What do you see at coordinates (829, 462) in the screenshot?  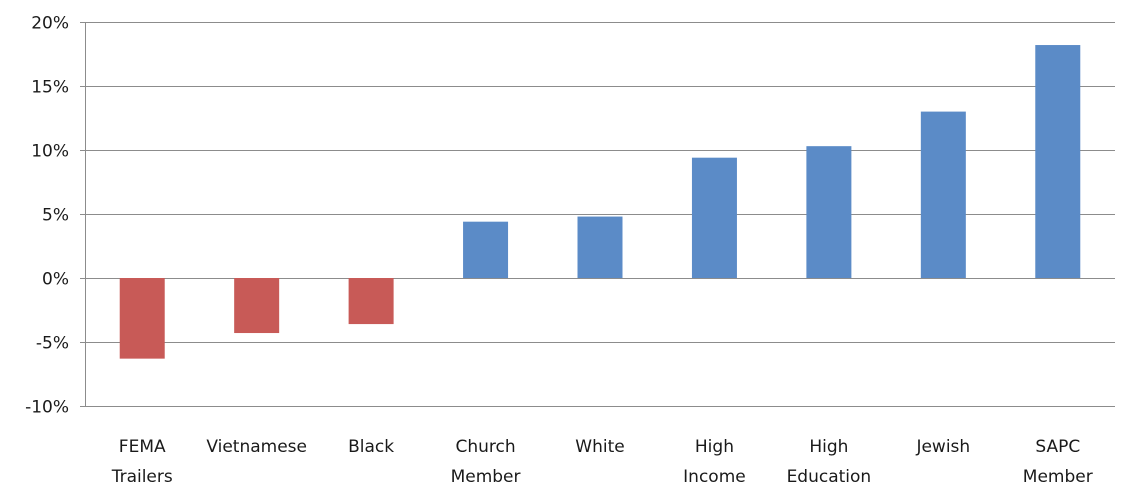 I see `x-category-label: High Education` at bounding box center [829, 462].